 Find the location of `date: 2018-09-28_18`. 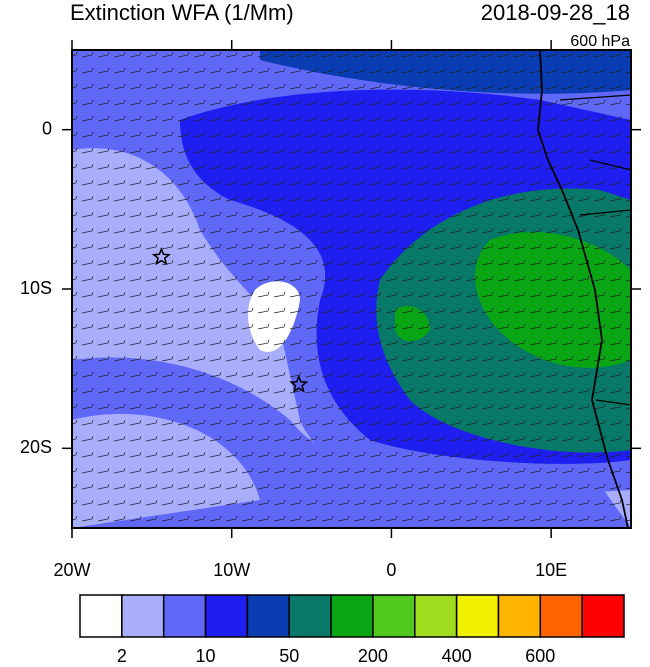

date: 2018-09-28_18 is located at coordinates (555, 12).